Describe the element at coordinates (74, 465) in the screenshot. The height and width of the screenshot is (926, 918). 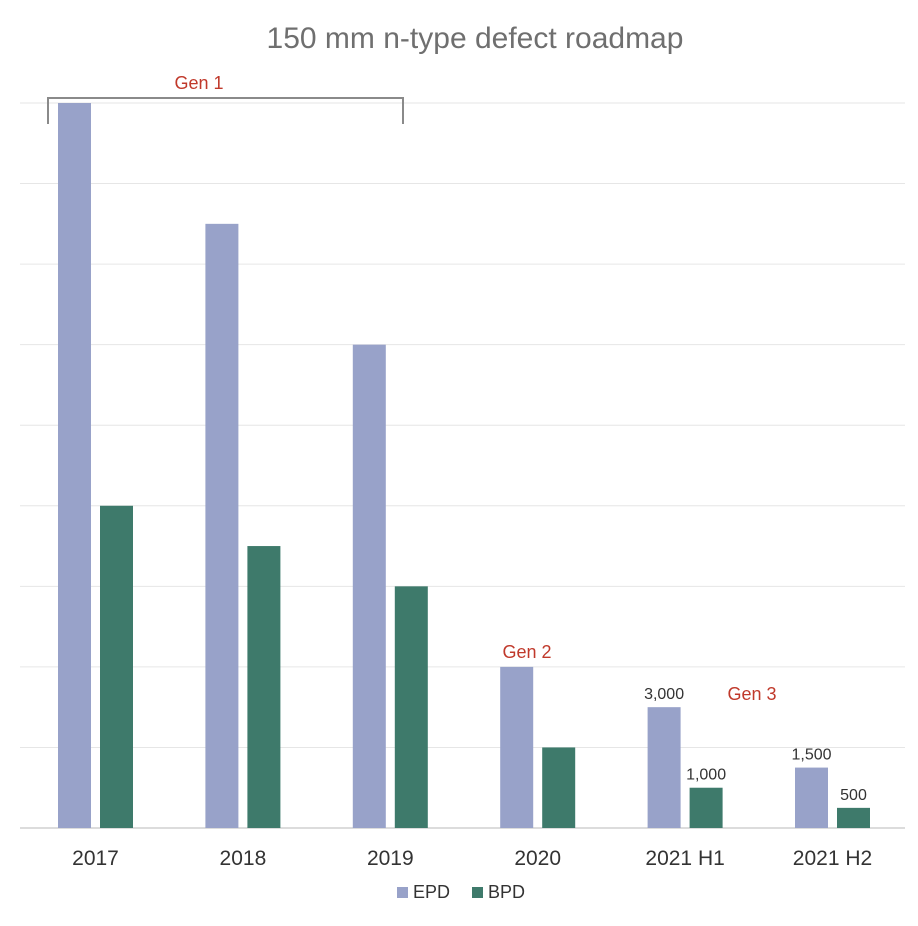
I see `bar-epd-2017` at that location.